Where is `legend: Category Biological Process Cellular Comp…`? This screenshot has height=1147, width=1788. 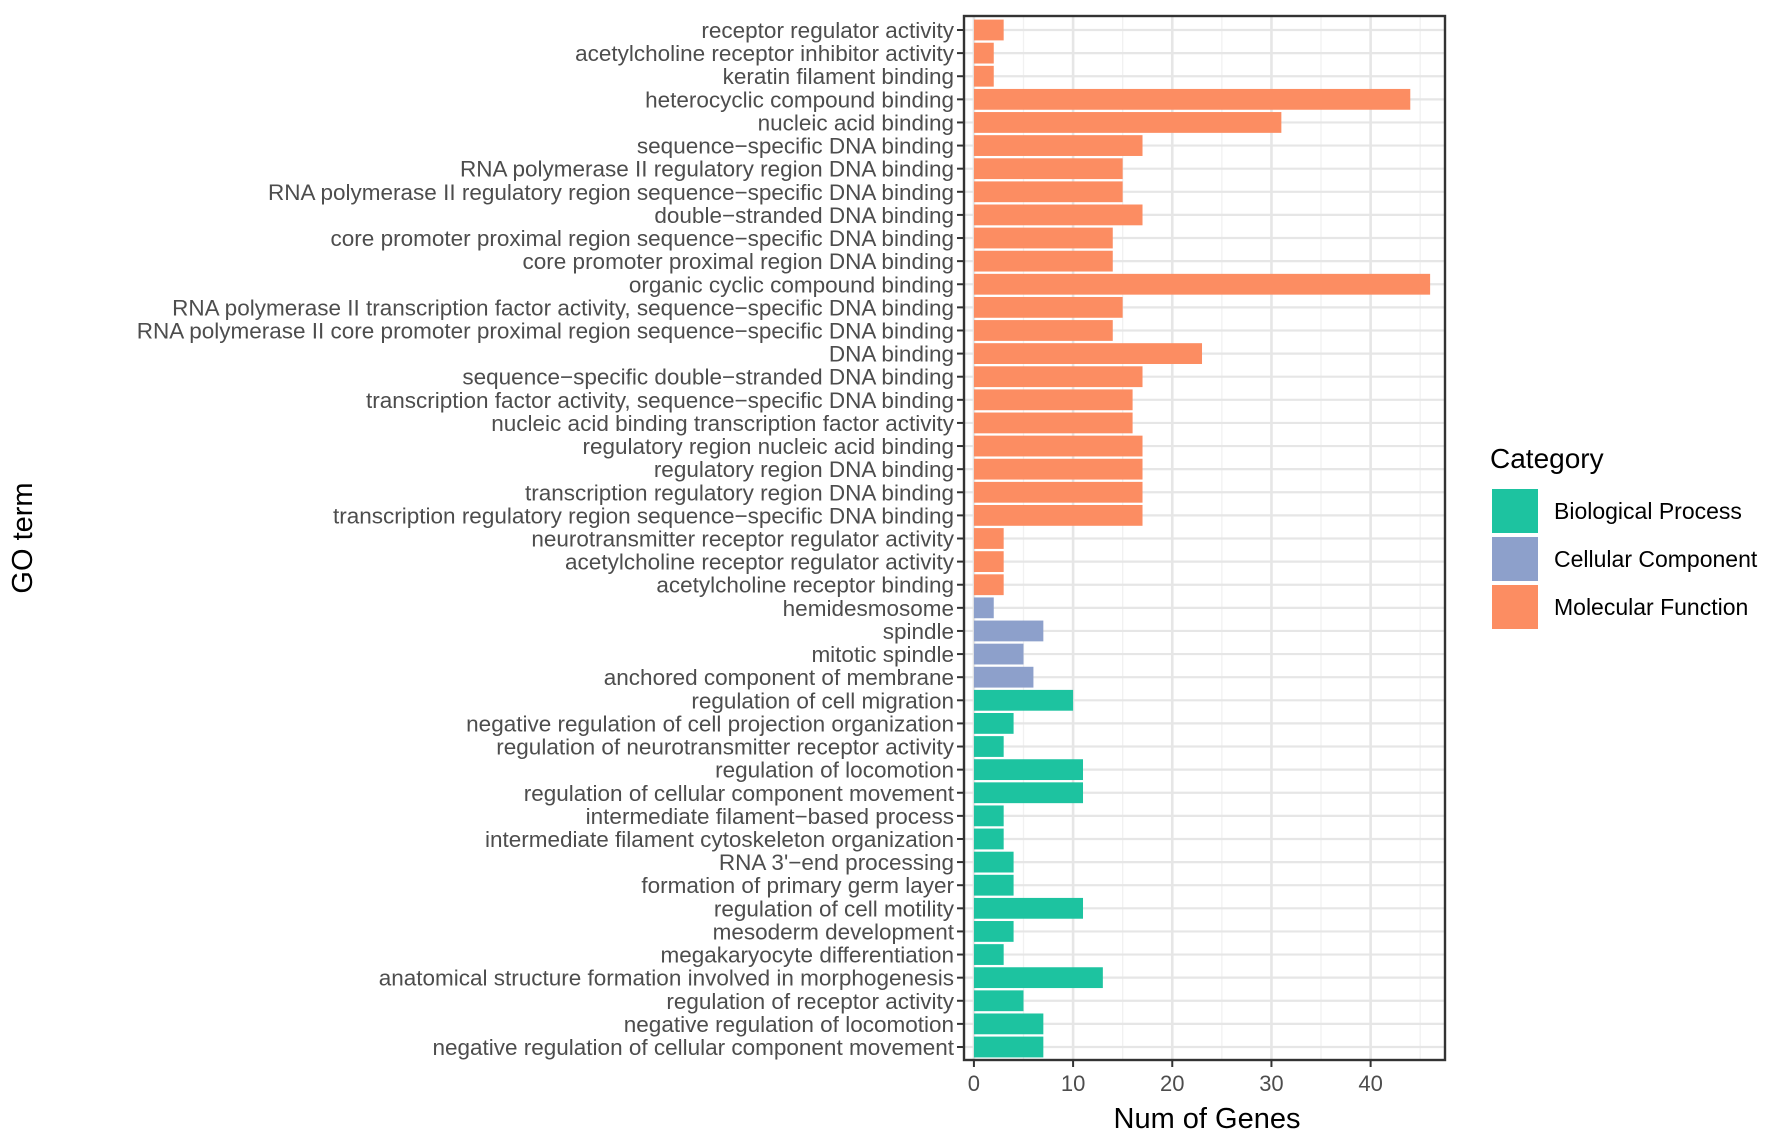 legend: Category Biological Process Cellular Comp… is located at coordinates (1624, 536).